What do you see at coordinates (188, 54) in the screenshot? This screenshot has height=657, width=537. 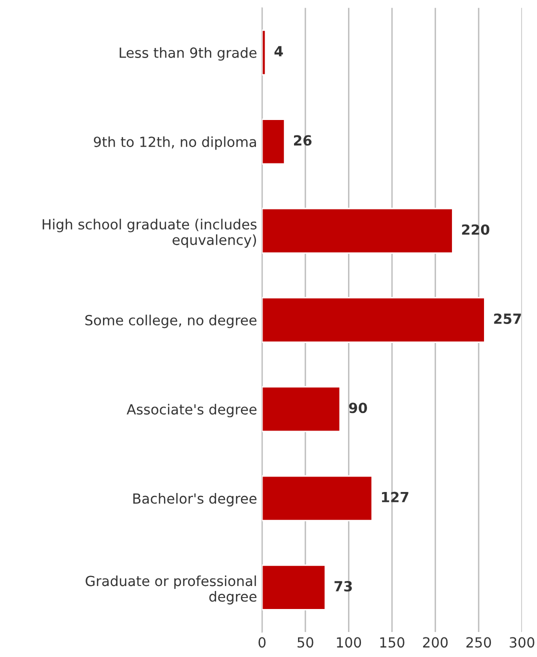 I see `y-tick-label: Less than 9th grade` at bounding box center [188, 54].